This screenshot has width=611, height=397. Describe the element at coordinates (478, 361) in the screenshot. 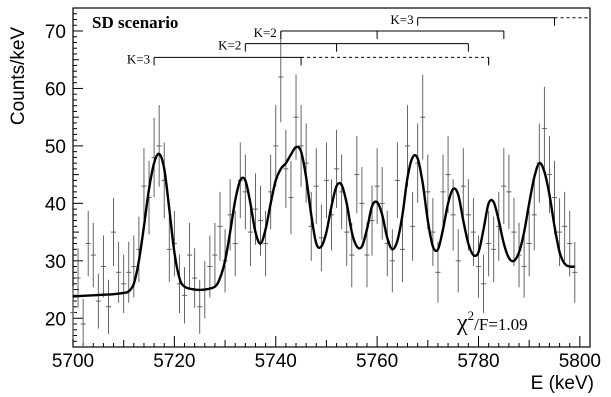

I see `x-tick-label: 5780` at that location.